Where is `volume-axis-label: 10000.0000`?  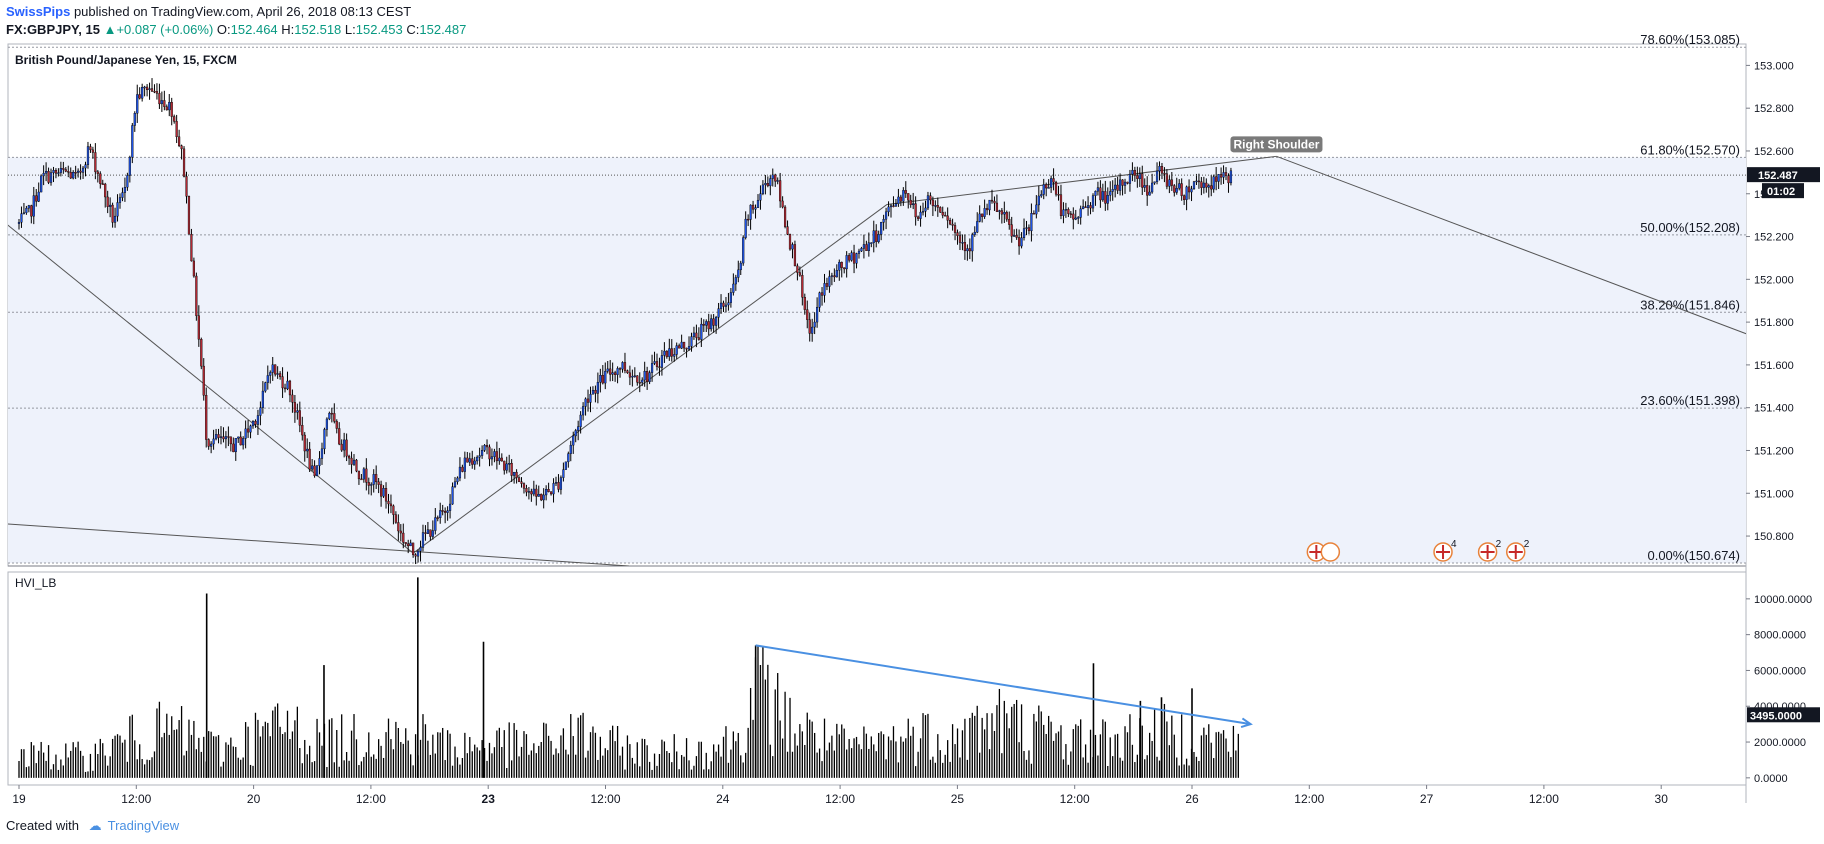
volume-axis-label: 10000.0000 is located at coordinates (1783, 600).